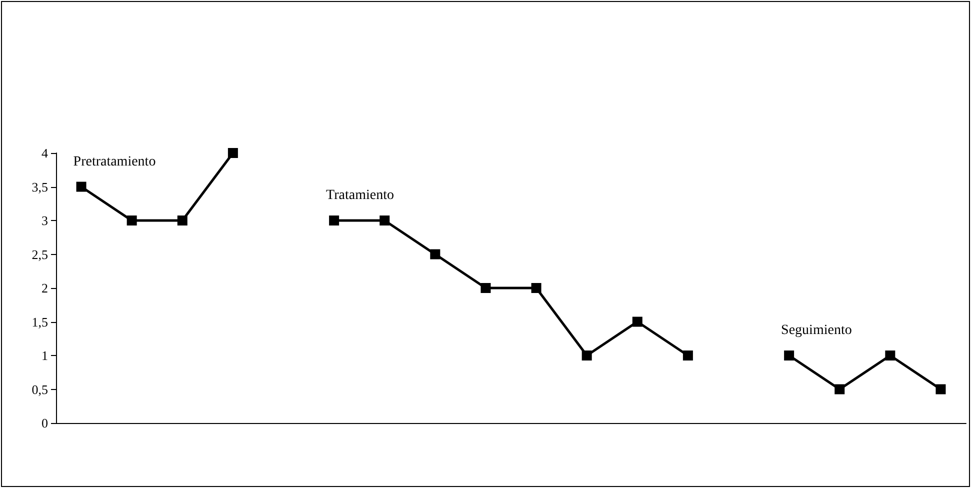 The height and width of the screenshot is (488, 971). I want to click on y-tick-label: 2, so click(45, 288).